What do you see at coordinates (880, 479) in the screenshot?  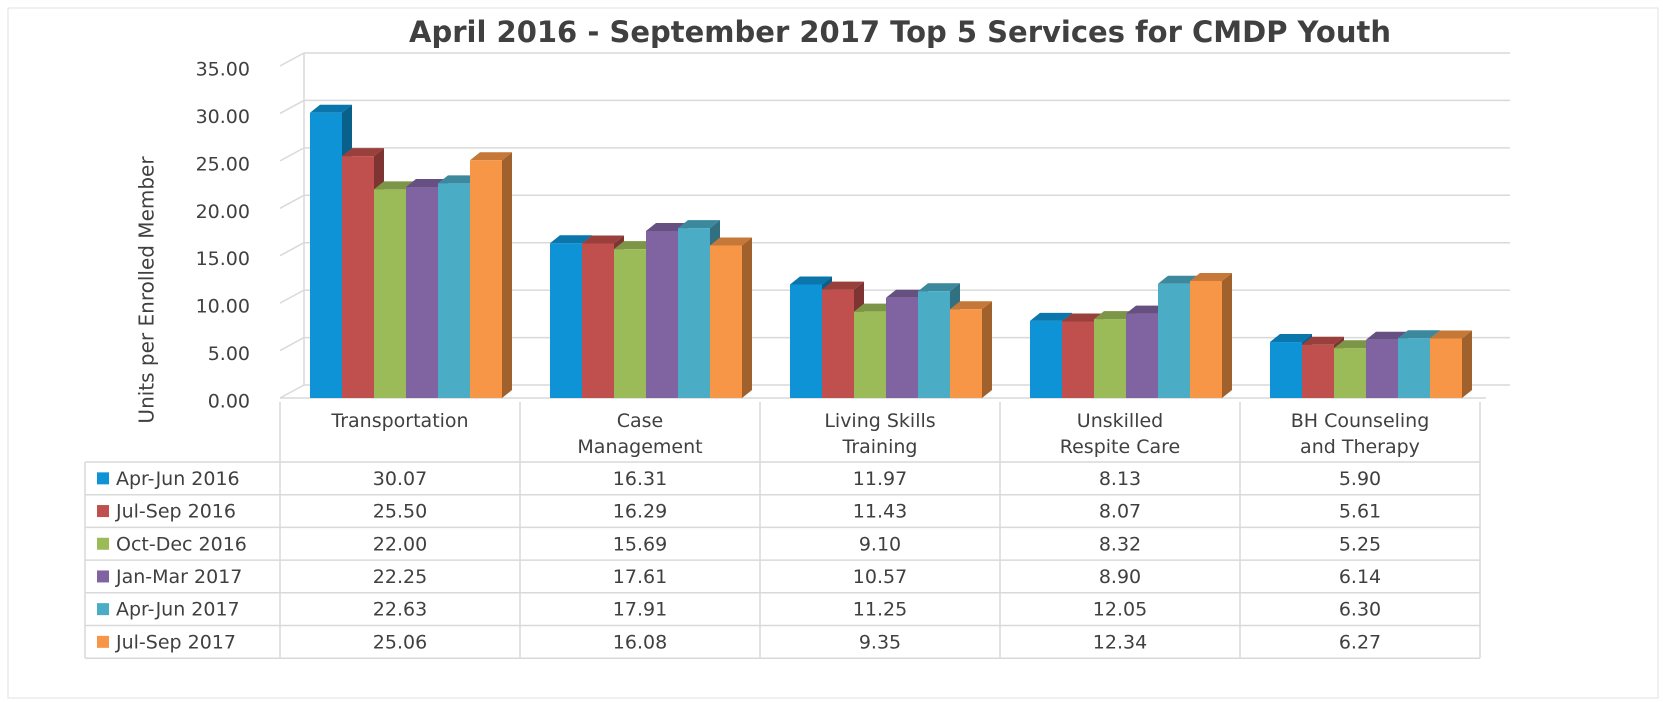 I see `table-value: 11.97` at bounding box center [880, 479].